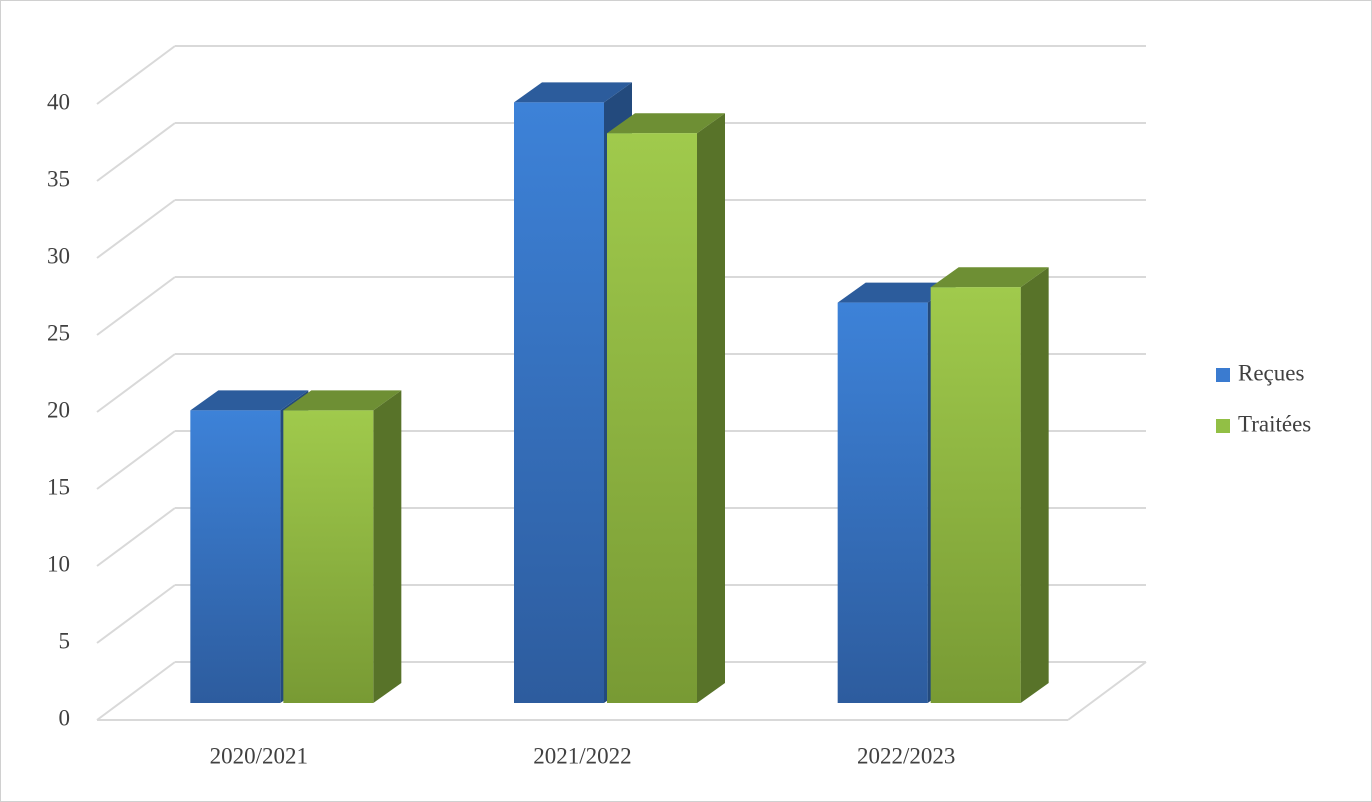 Image resolution: width=1372 pixels, height=802 pixels. I want to click on y-tick-label: 40, so click(58, 101).